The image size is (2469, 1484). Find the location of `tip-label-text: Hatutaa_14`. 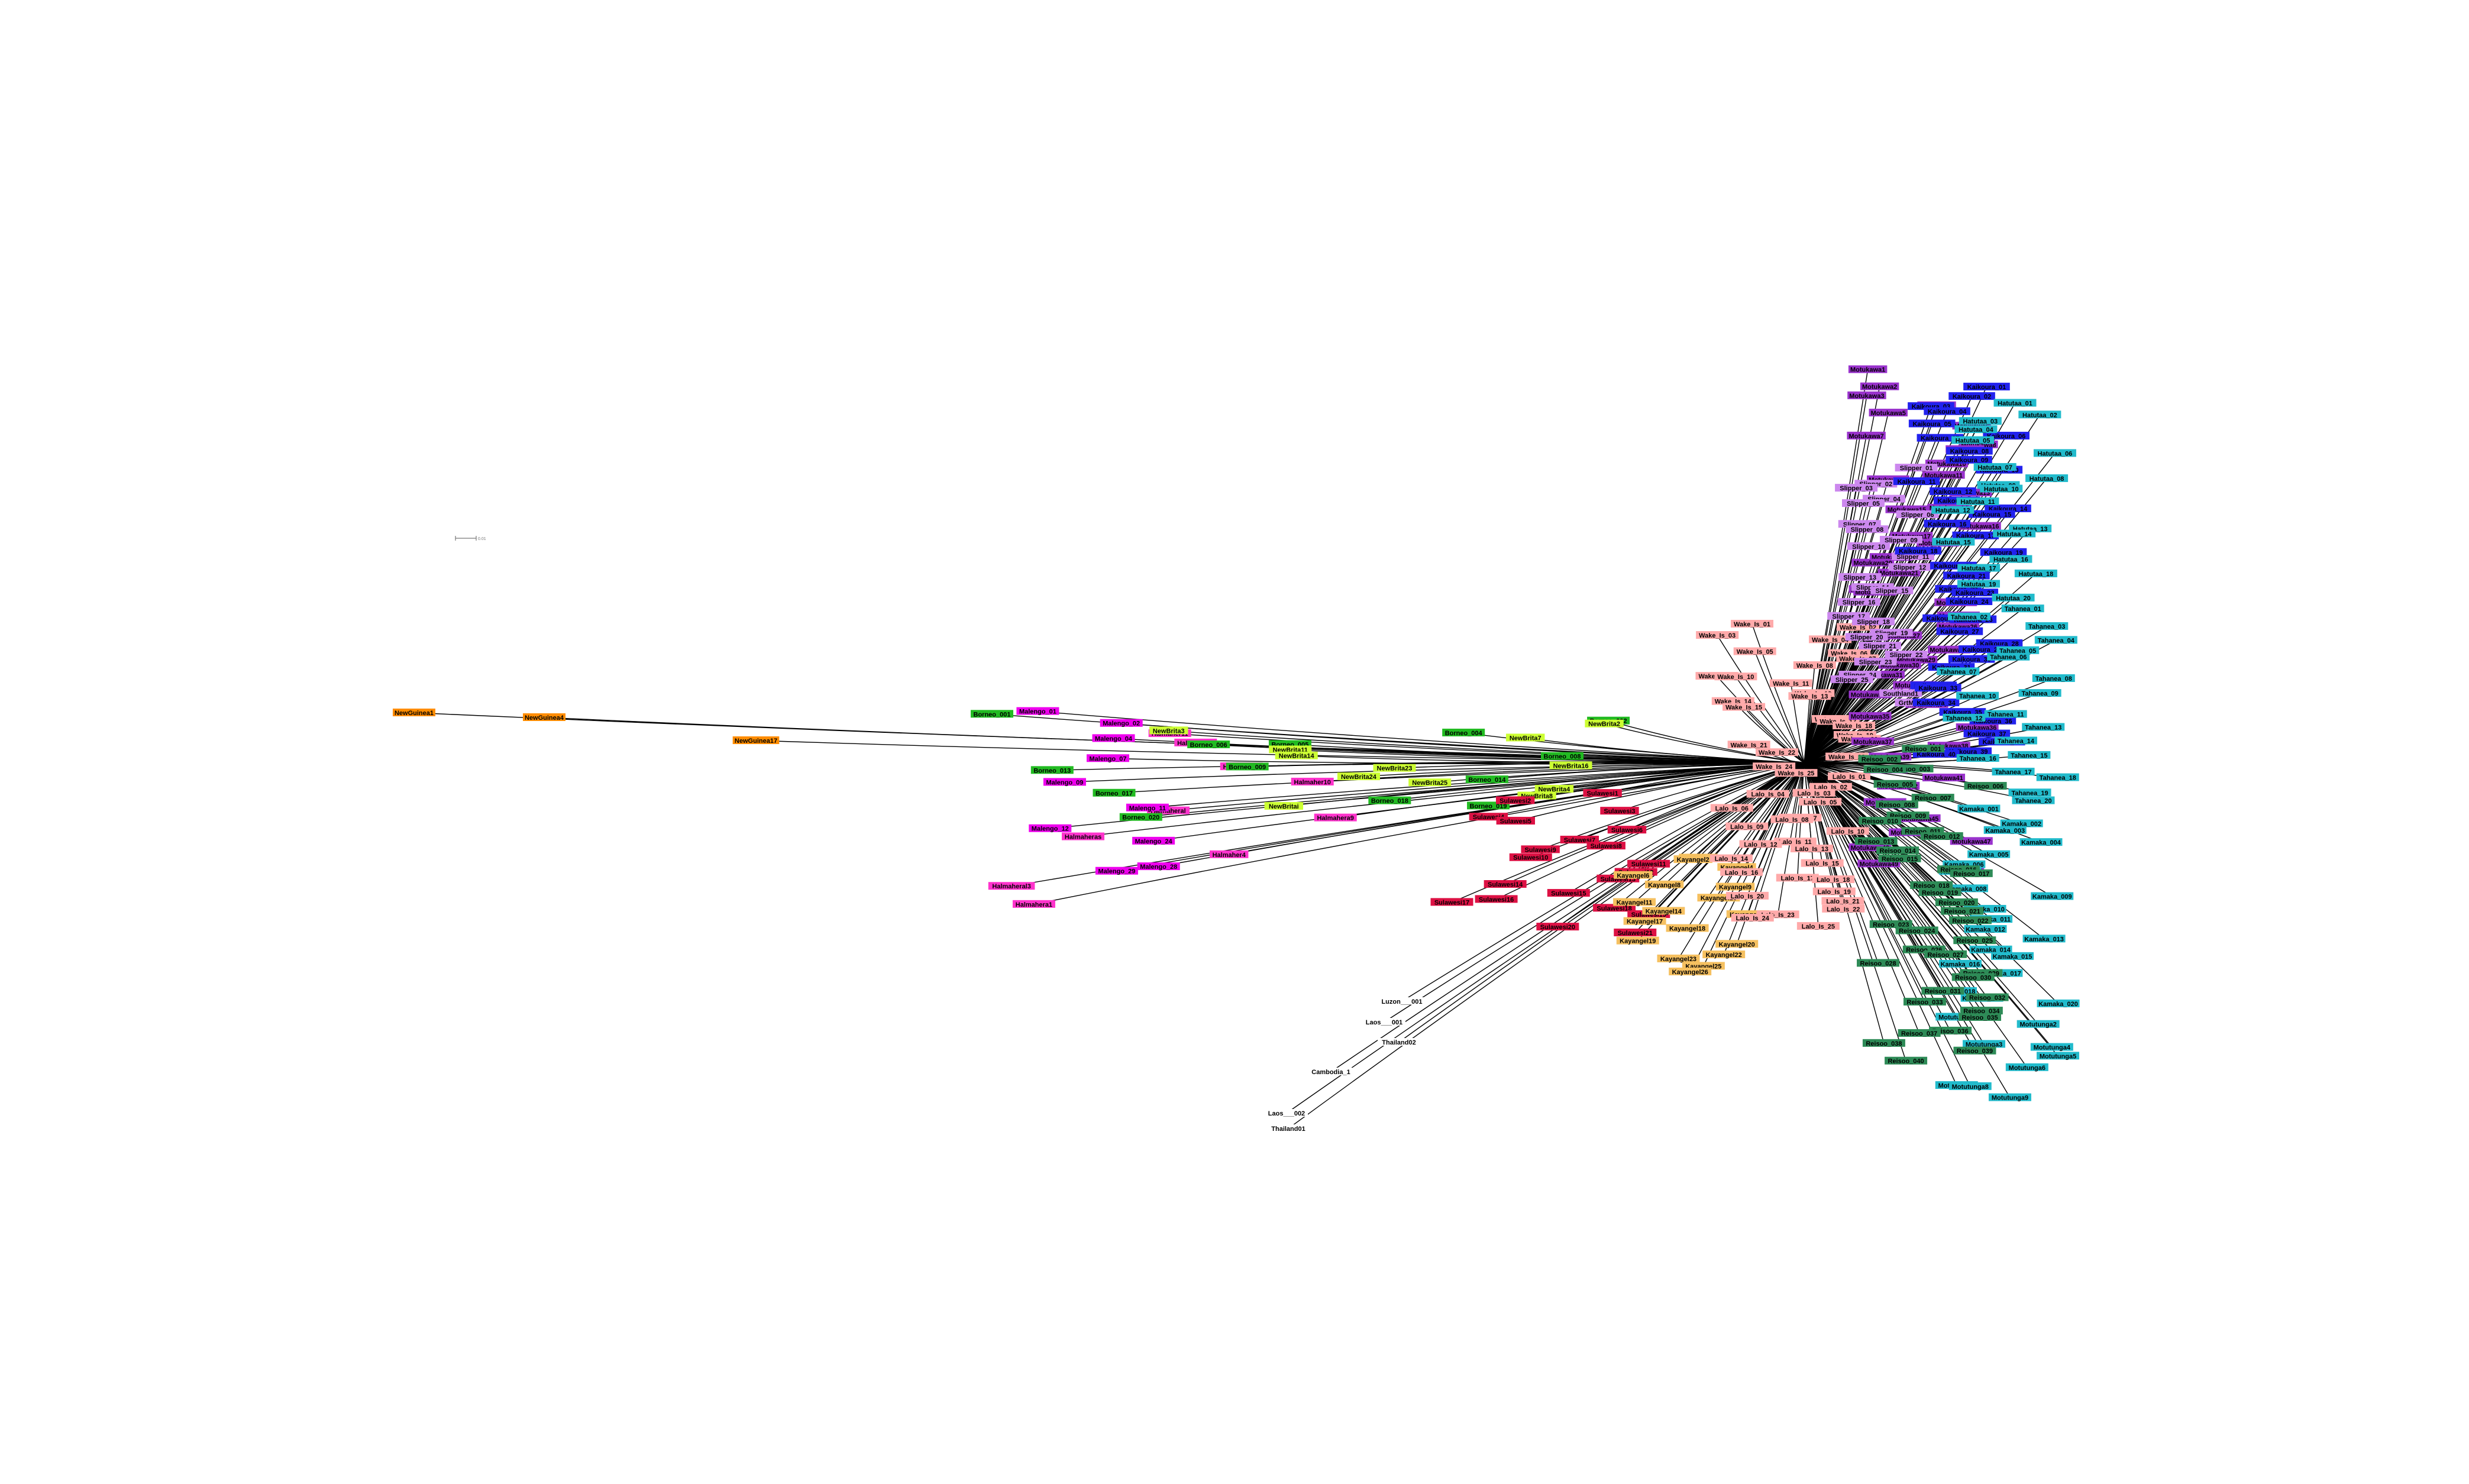

tip-label-text: Hatutaa_14 is located at coordinates (2014, 534).